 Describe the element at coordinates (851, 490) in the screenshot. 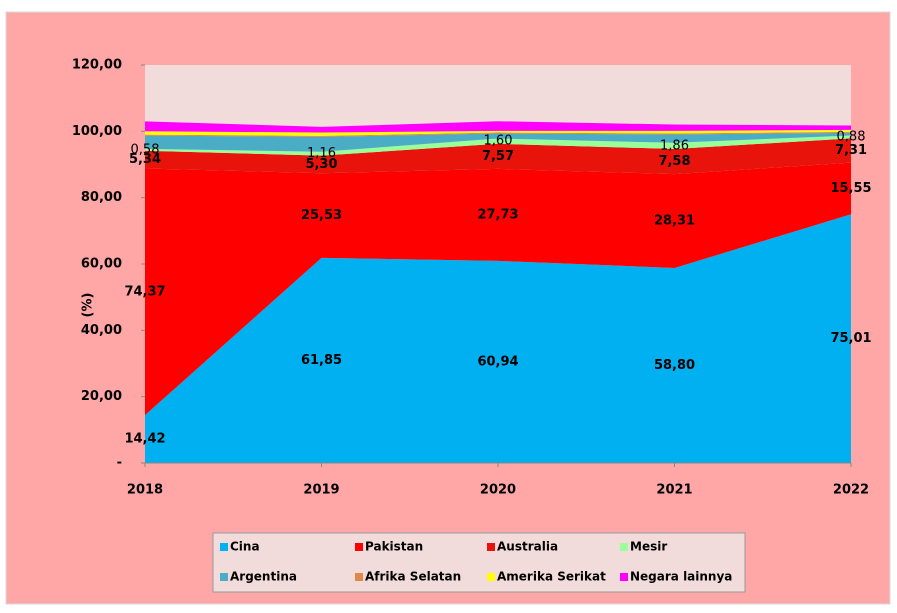

I see `x-tick-label: 2022` at that location.